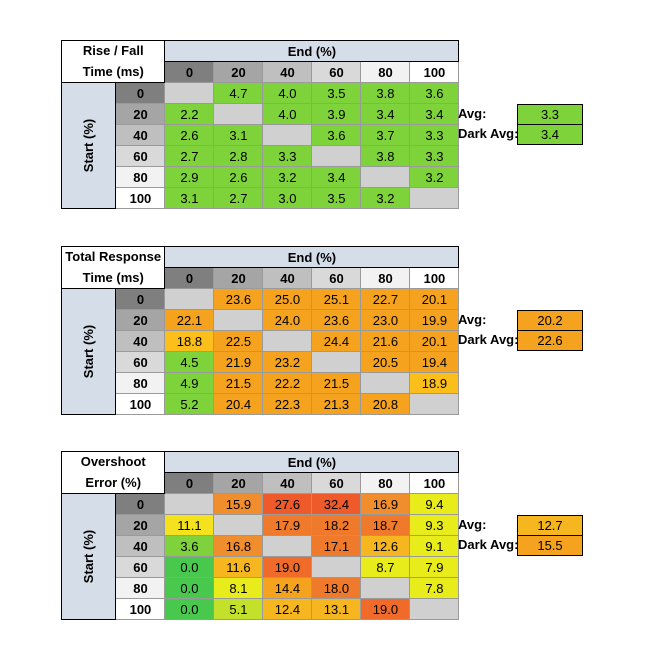 This screenshot has width=646, height=656. What do you see at coordinates (189, 114) in the screenshot?
I see `data-cell: 2.2` at bounding box center [189, 114].